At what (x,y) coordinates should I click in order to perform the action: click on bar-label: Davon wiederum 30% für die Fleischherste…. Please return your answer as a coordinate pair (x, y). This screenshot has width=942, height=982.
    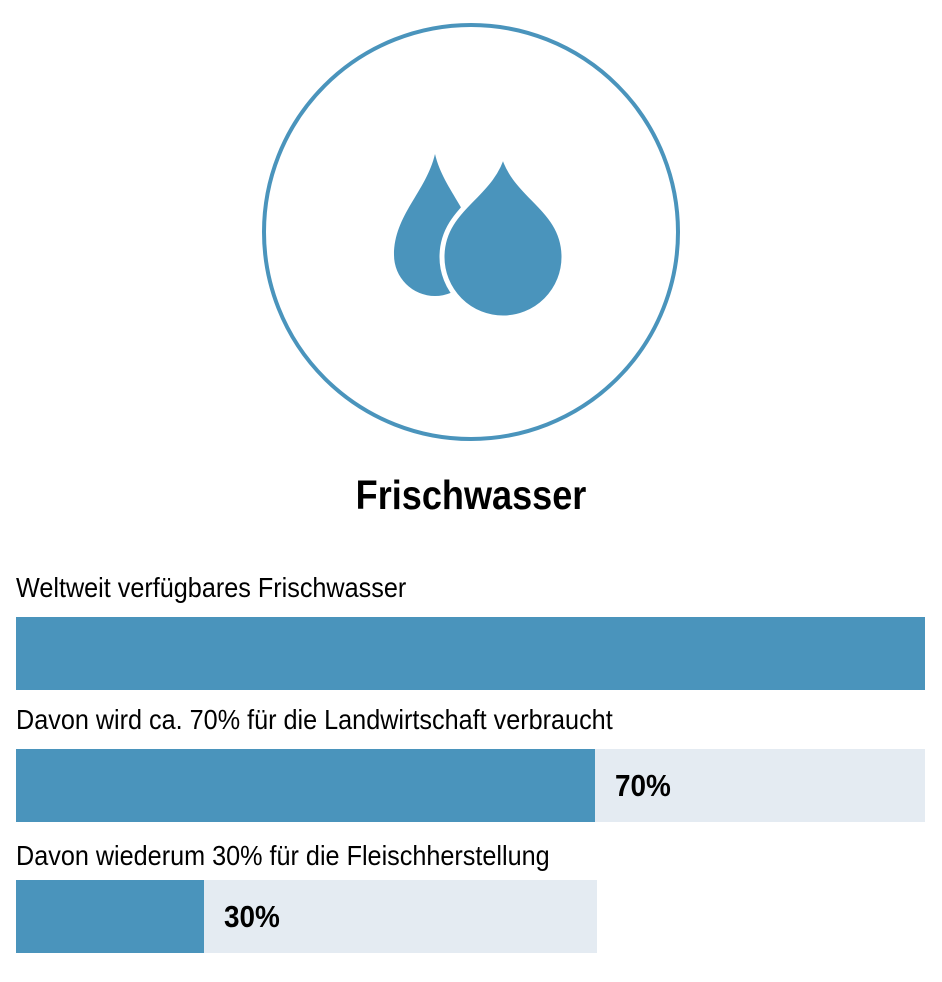
    Looking at the image, I should click on (283, 855).